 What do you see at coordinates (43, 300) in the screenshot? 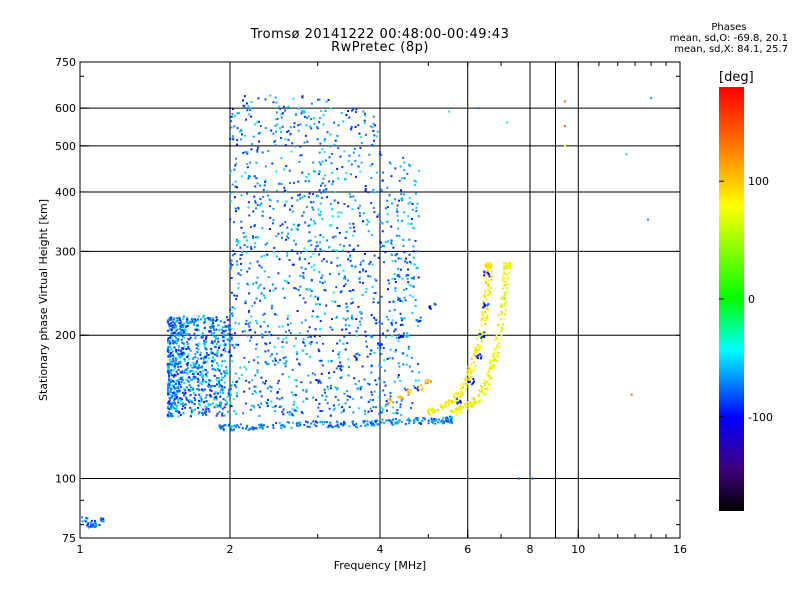
I see `y-axis-label: Stationary phase Virtual Height [km]` at bounding box center [43, 300].